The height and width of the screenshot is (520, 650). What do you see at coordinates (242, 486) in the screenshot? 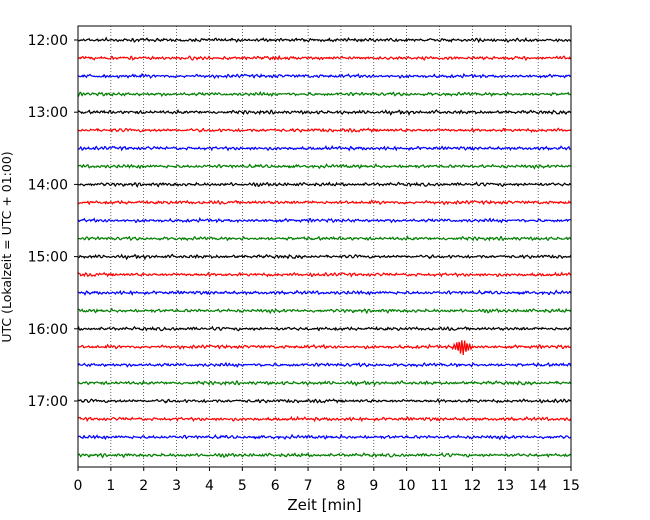
I see `x-tick-label: 5` at bounding box center [242, 486].